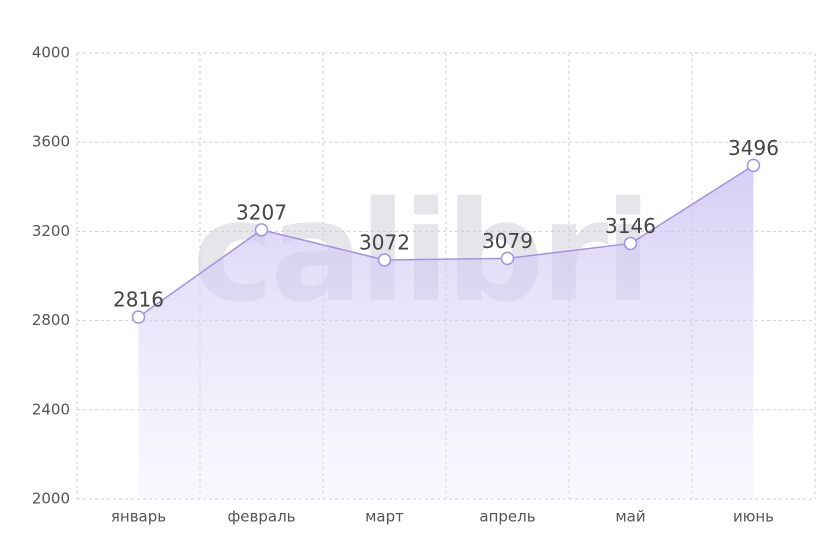 Image resolution: width=840 pixels, height=560 pixels. What do you see at coordinates (51, 320) in the screenshot?
I see `y-tick-label: 2800` at bounding box center [51, 320].